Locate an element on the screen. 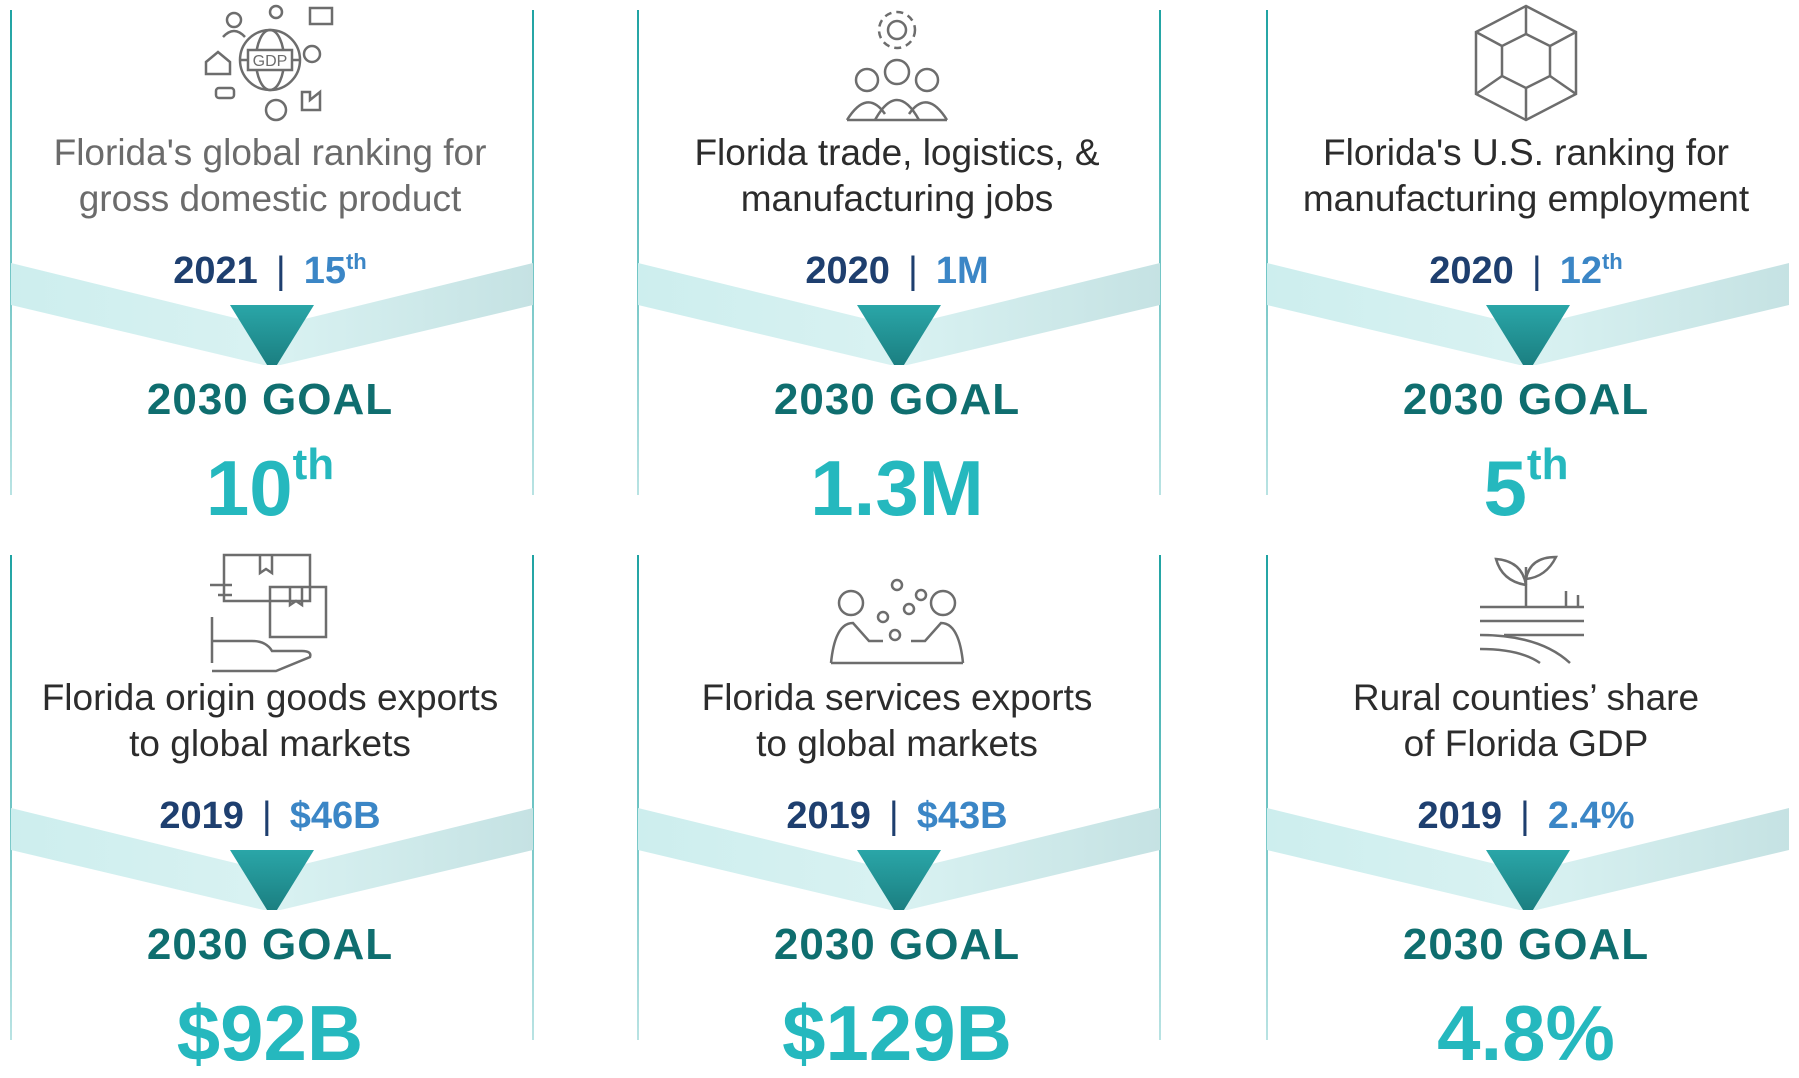 Image resolution: width=1799 pixels, height=1078 pixels. gdp-globe-icon: GDP is located at coordinates (269, 63).